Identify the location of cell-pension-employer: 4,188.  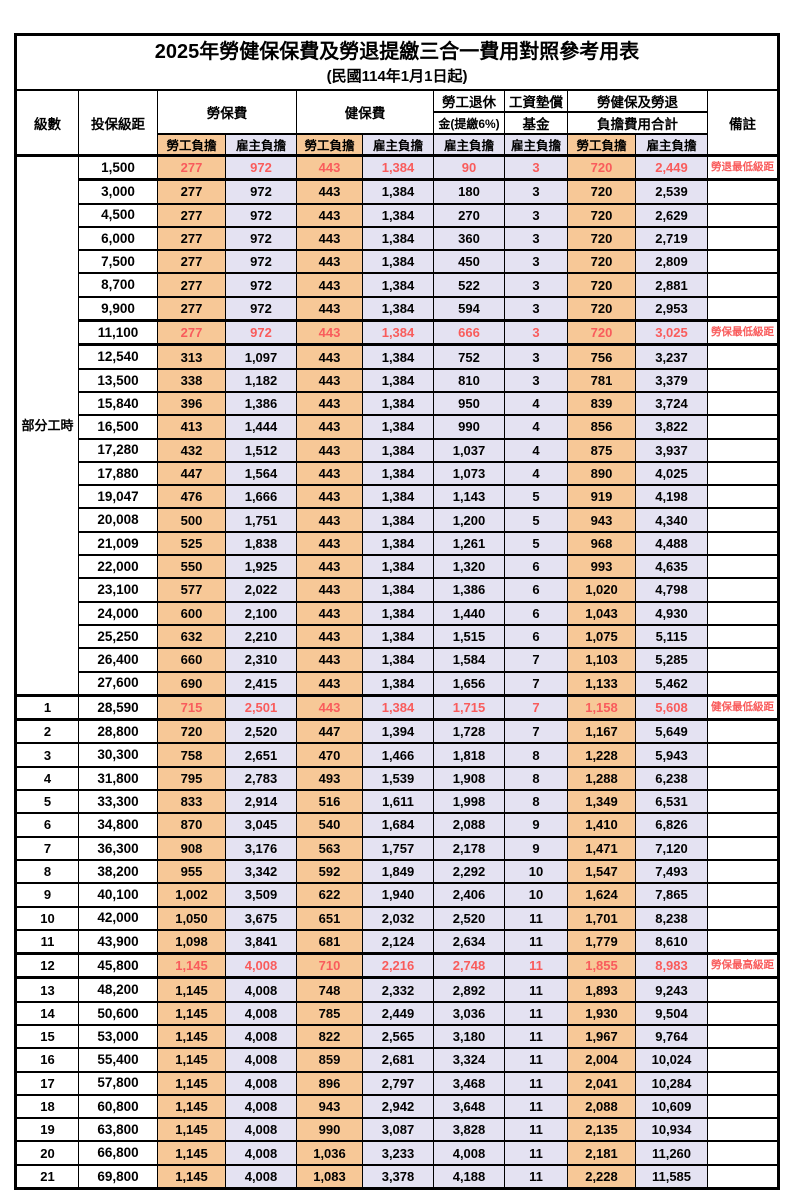
(469, 1176).